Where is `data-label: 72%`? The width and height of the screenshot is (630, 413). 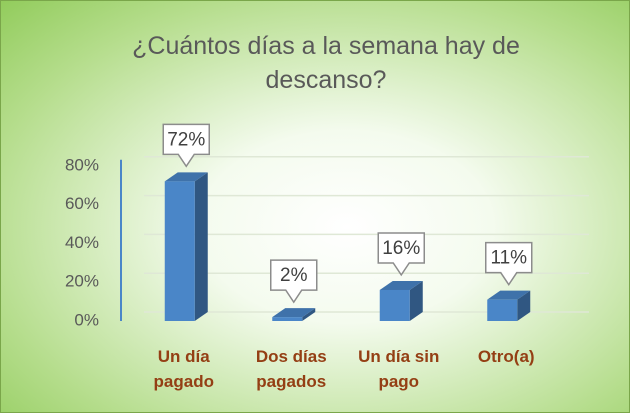
data-label: 72% is located at coordinates (186, 139).